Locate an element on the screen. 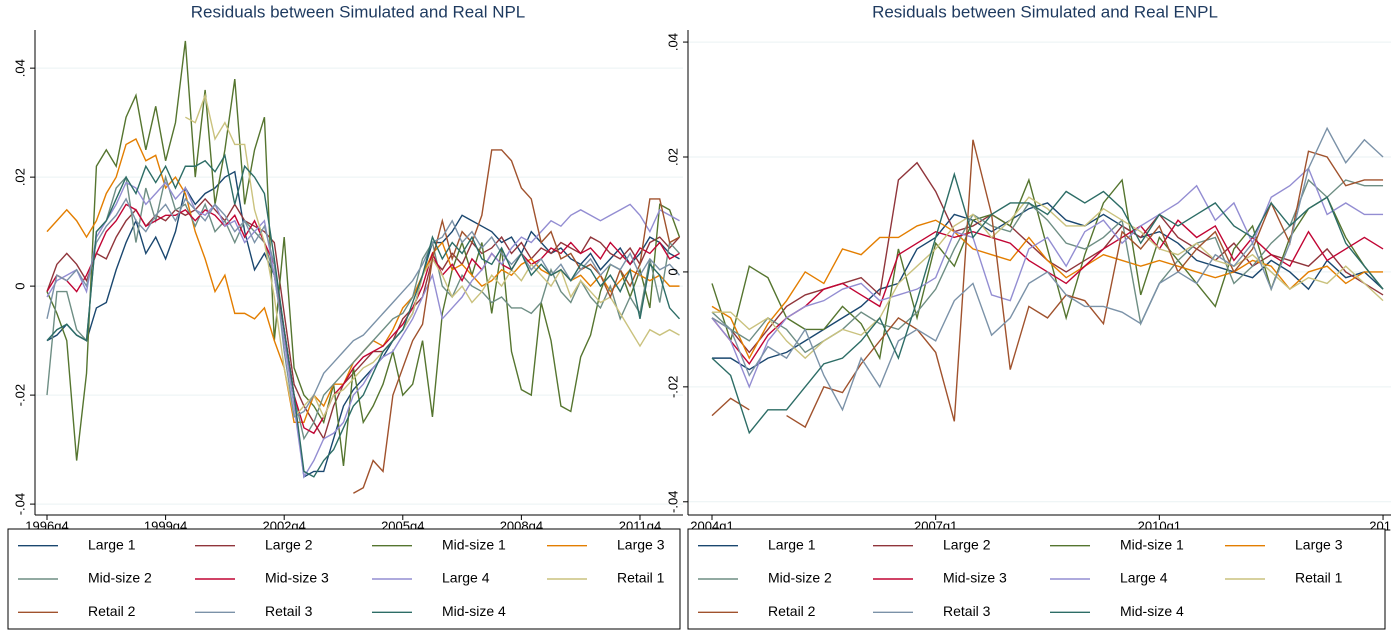 The height and width of the screenshot is (642, 1391). chart-title: Residuals between Simulated and Real NPL is located at coordinates (358, 11).